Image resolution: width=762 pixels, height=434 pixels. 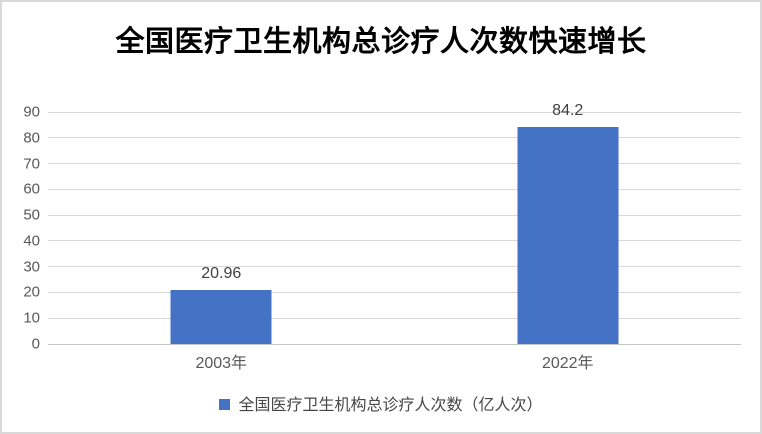 I want to click on data-label-2022年: 84.2, so click(x=568, y=110).